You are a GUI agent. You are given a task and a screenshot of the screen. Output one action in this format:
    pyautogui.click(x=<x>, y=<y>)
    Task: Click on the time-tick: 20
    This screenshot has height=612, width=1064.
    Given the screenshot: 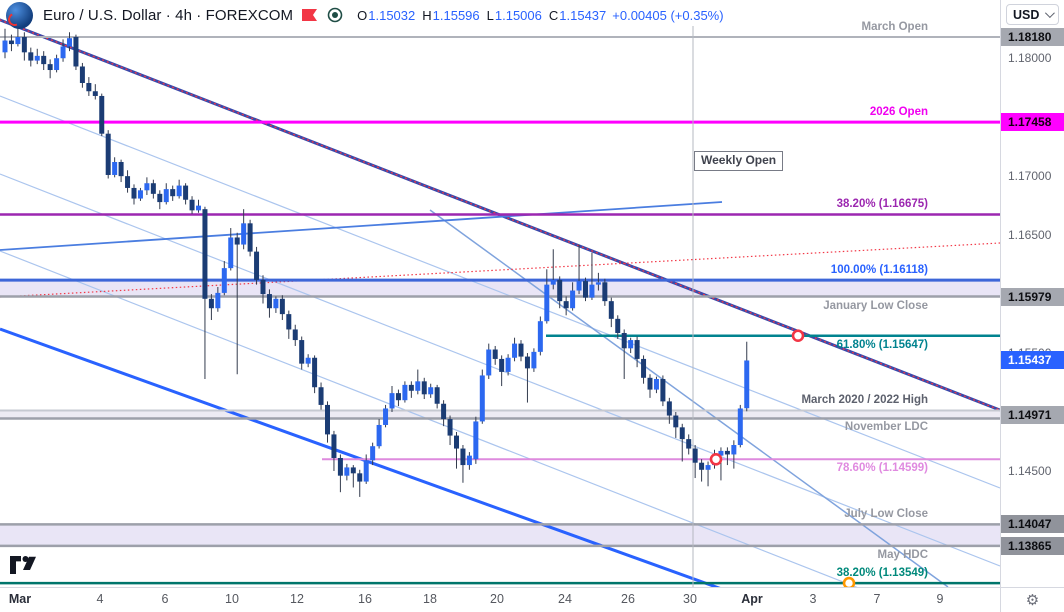 What is the action you would take?
    pyautogui.click(x=497, y=599)
    